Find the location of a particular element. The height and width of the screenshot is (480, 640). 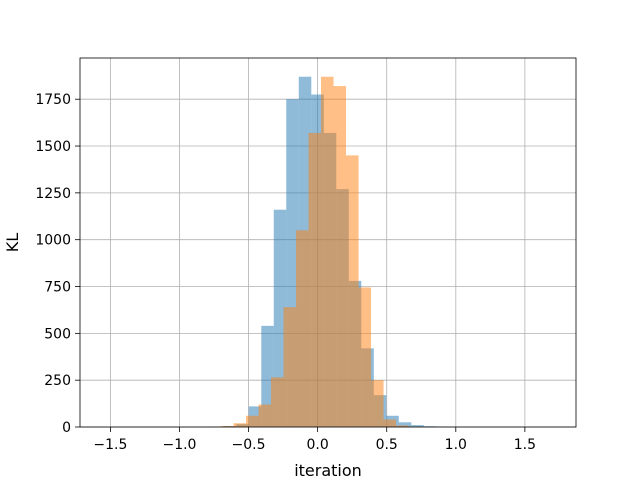

y-tick-label: 0 is located at coordinates (66, 428).